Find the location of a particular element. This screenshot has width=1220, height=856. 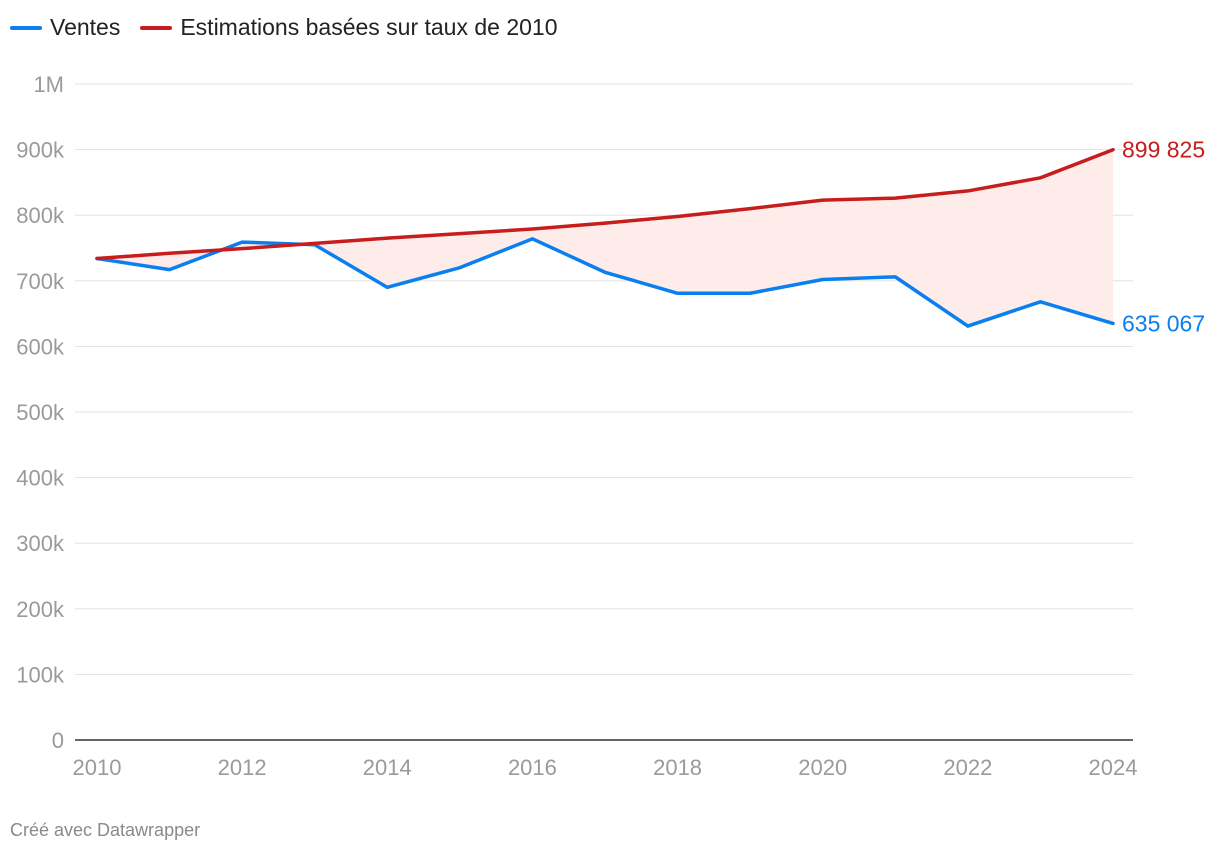

legend-item-ventes: Ventes is located at coordinates (65, 27).